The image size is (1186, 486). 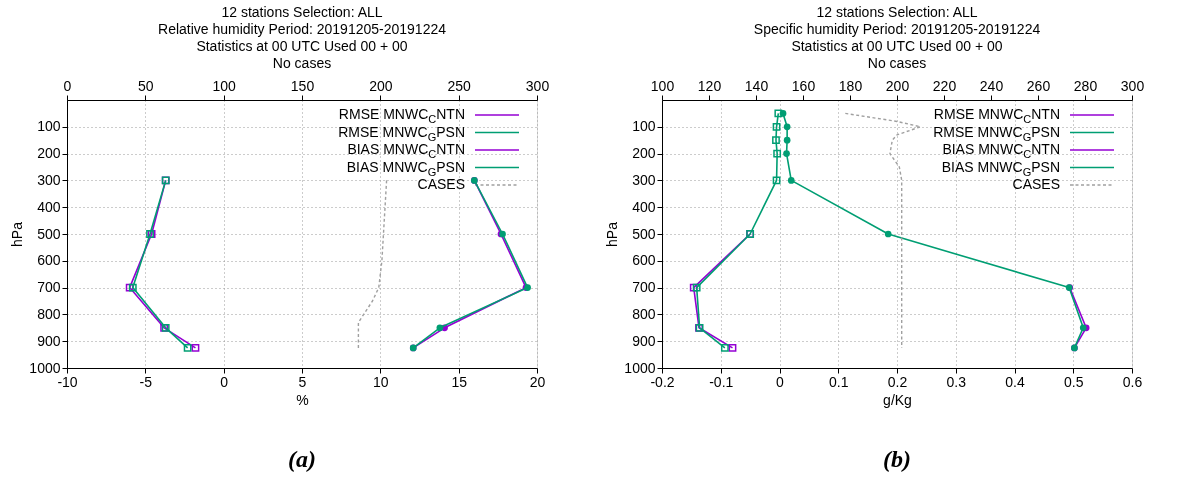 What do you see at coordinates (756, 85) in the screenshot?
I see `x2-tick-label: 140` at bounding box center [756, 85].